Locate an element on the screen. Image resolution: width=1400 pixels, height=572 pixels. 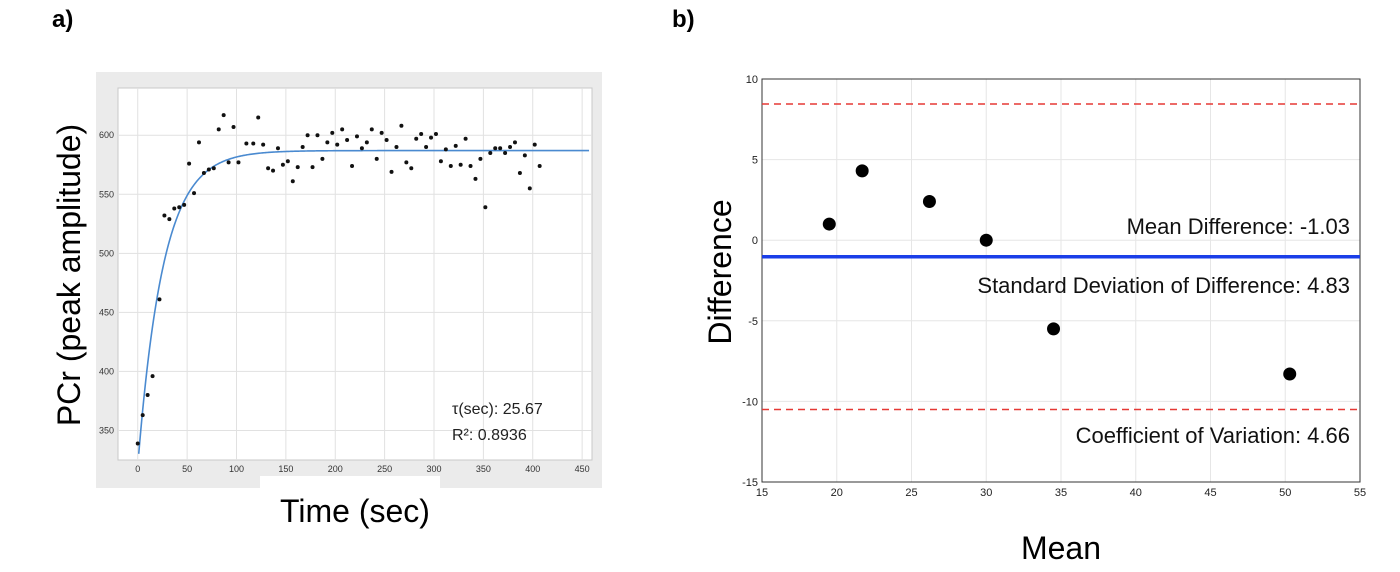
panel-a-x-tick-label: 400 is located at coordinates (532, 469).